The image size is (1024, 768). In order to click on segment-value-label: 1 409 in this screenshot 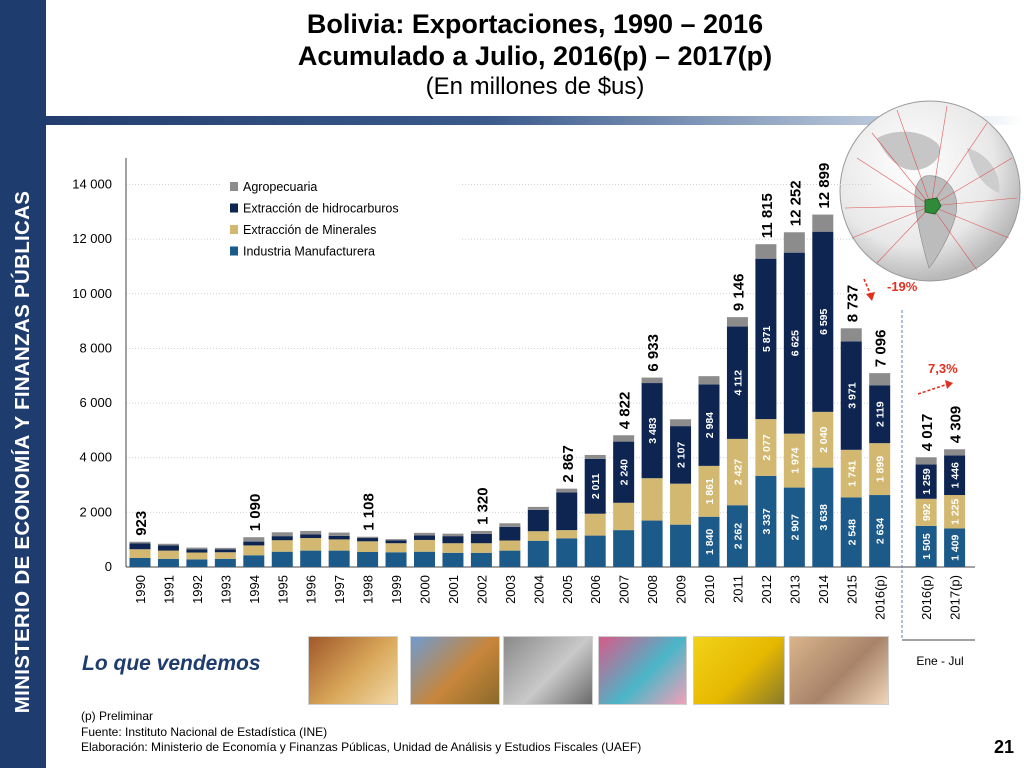, I will do `click(956, 547)`.